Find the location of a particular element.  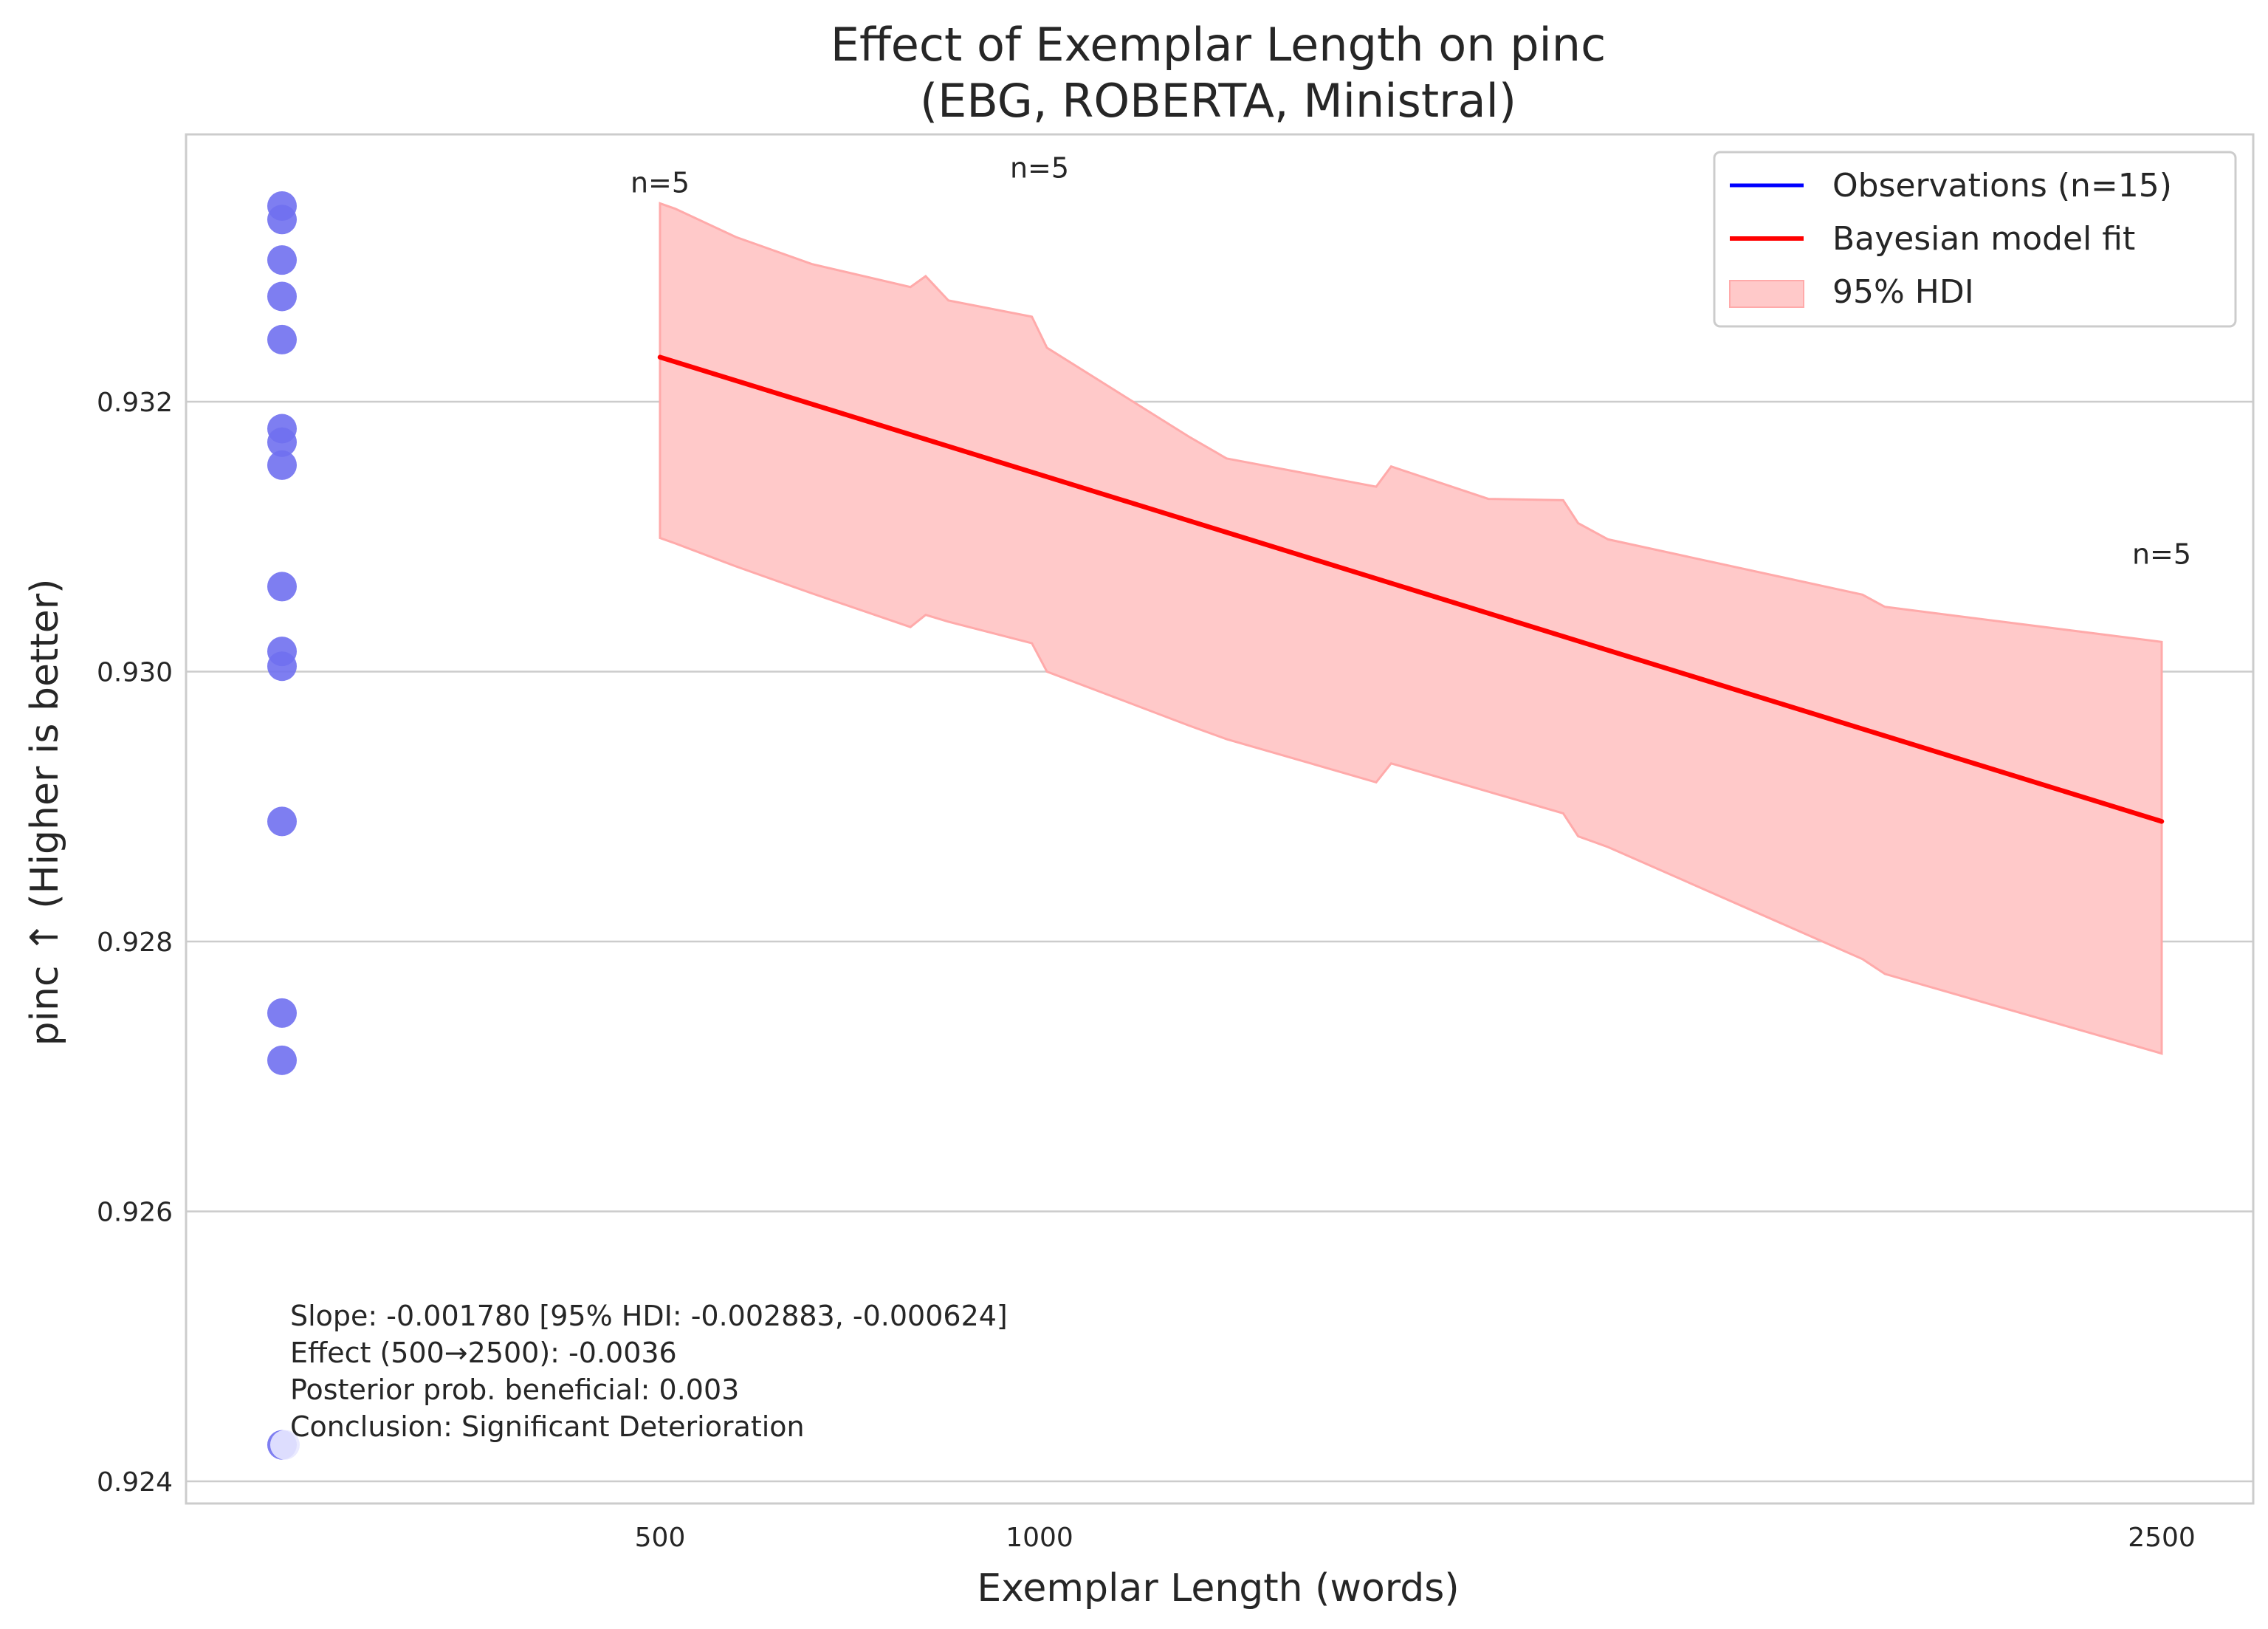

y-tick-label: 0.926 is located at coordinates (135, 1213).